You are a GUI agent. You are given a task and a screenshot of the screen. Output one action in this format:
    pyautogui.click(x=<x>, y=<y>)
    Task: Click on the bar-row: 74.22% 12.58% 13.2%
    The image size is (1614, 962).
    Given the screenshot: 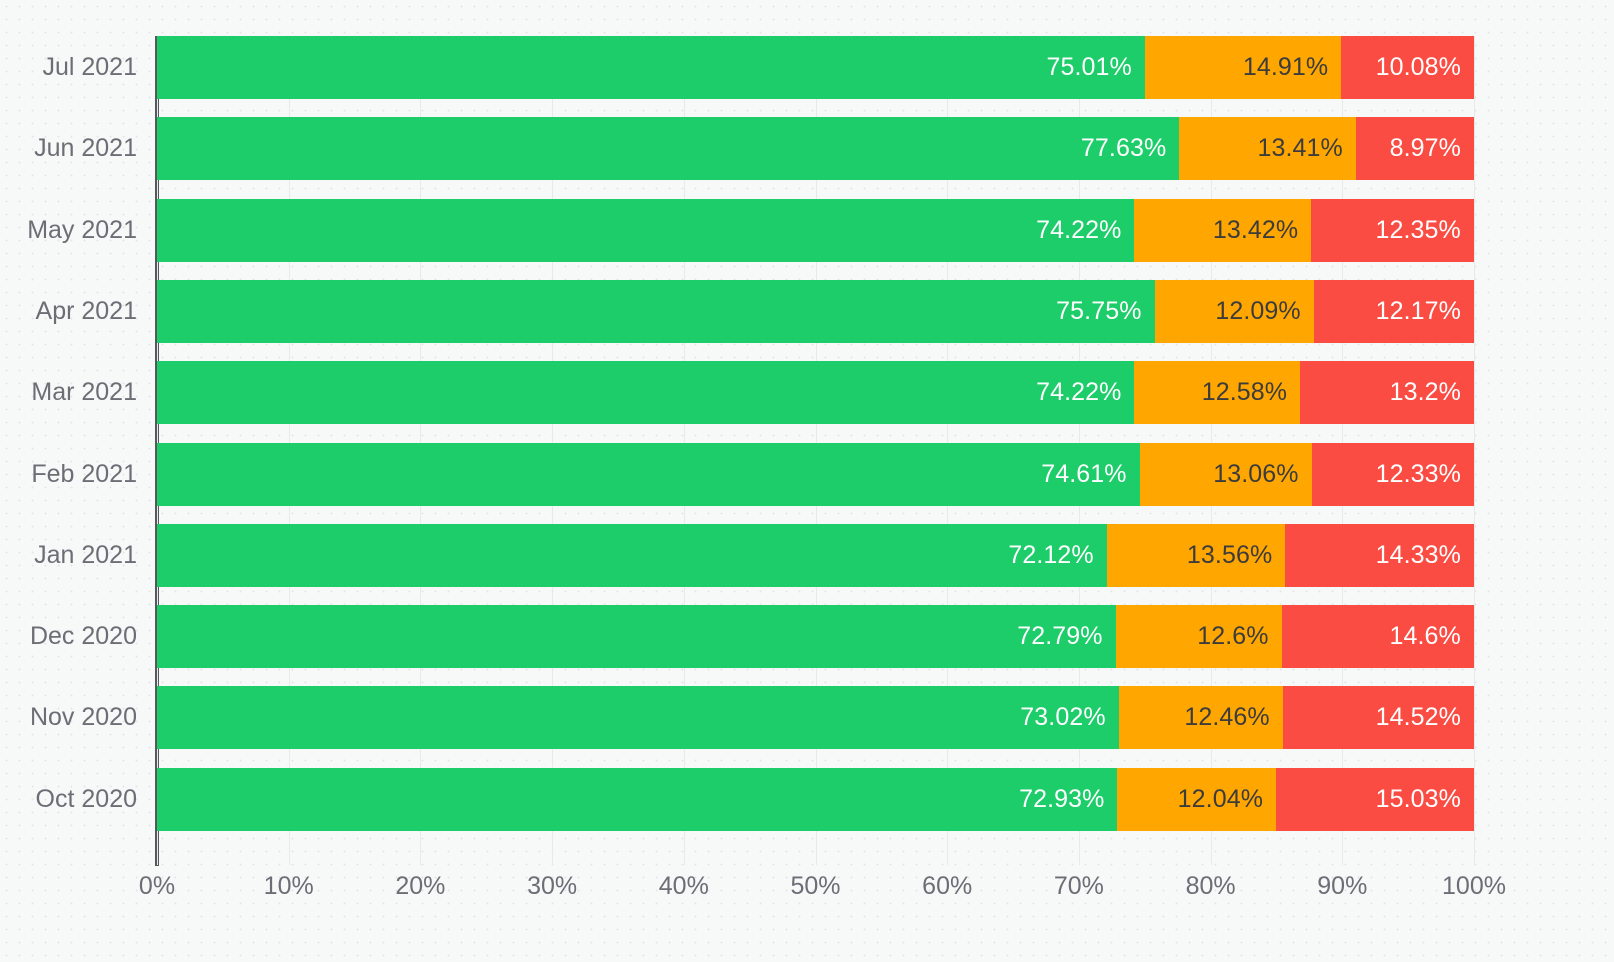 What is the action you would take?
    pyautogui.click(x=815, y=393)
    